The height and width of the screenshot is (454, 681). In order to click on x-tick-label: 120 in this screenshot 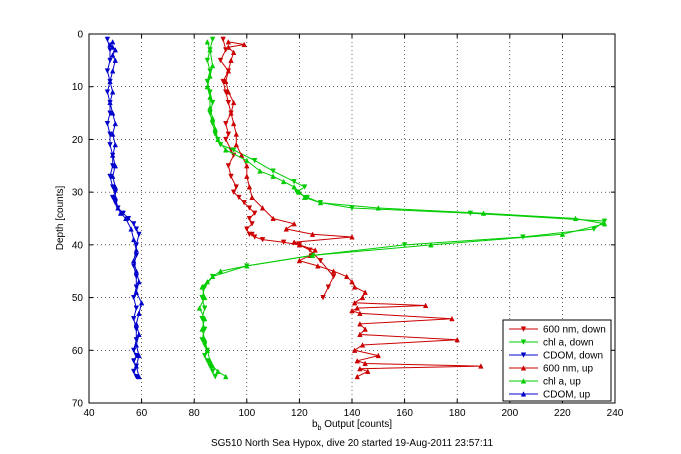, I will do `click(299, 413)`.